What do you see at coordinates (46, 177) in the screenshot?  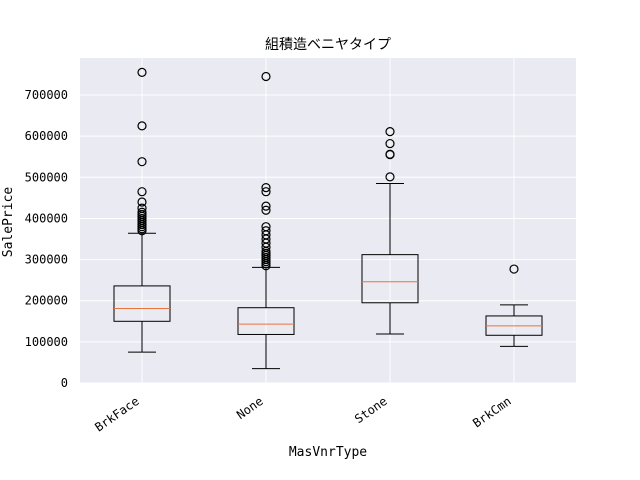 I see `y-tick-label: 500000` at bounding box center [46, 177].